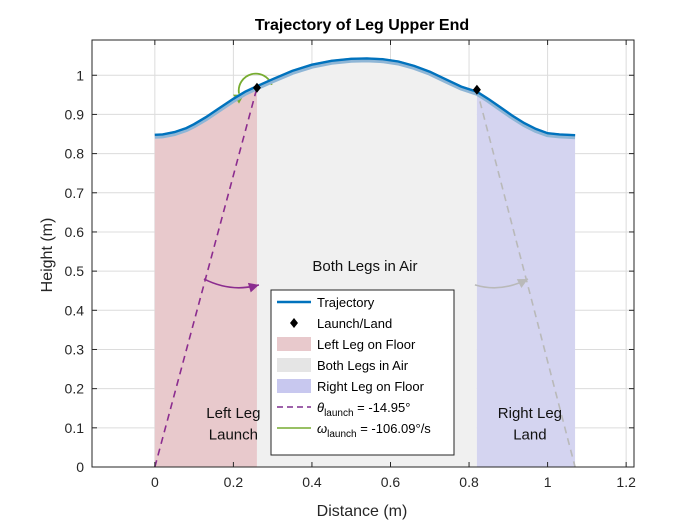 The width and height of the screenshot is (700, 525). Describe the element at coordinates (234, 482) in the screenshot. I see `x-tick-label: 0.2` at that location.